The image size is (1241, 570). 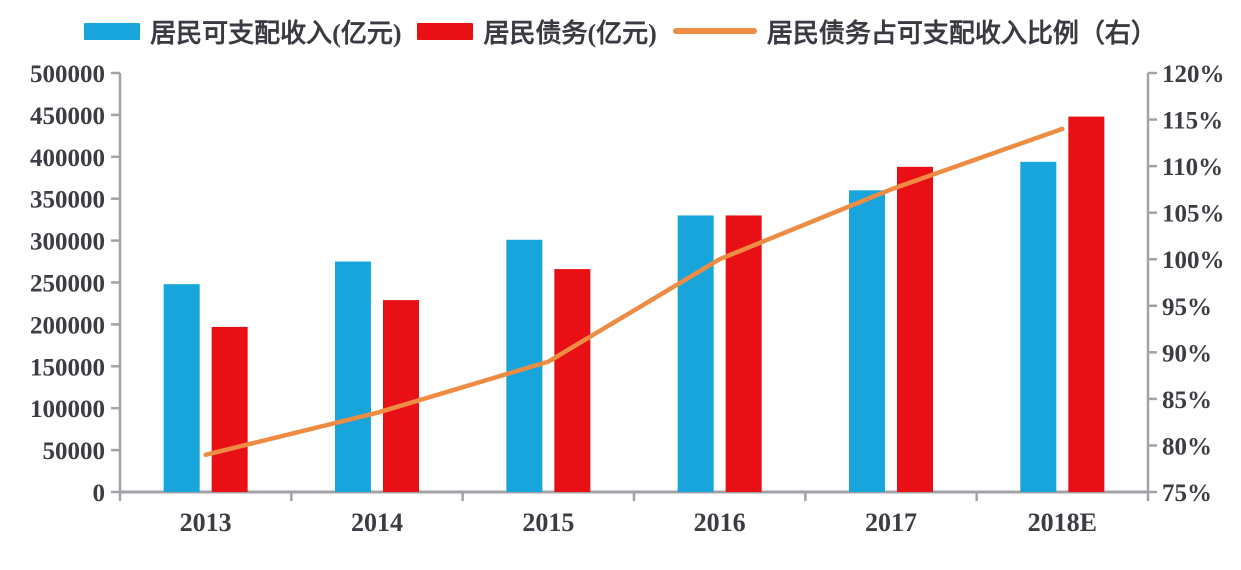 I want to click on chart-legend: 居民可支配收入(亿元) 居民债务(亿元) 居民债务占可支配收入比例（右）, so click(x=620, y=24).